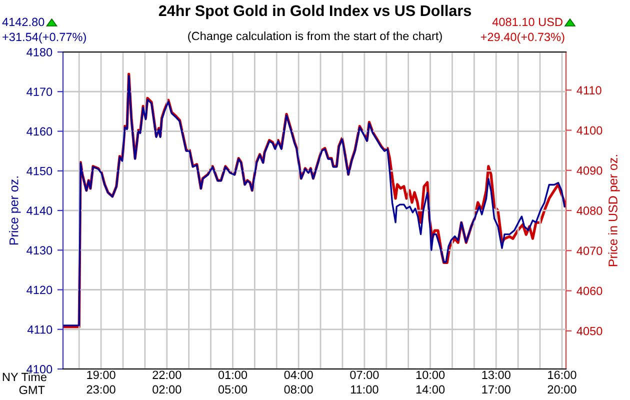 The height and width of the screenshot is (400, 630). I want to click on y2-tick-label: 4060, so click(589, 291).